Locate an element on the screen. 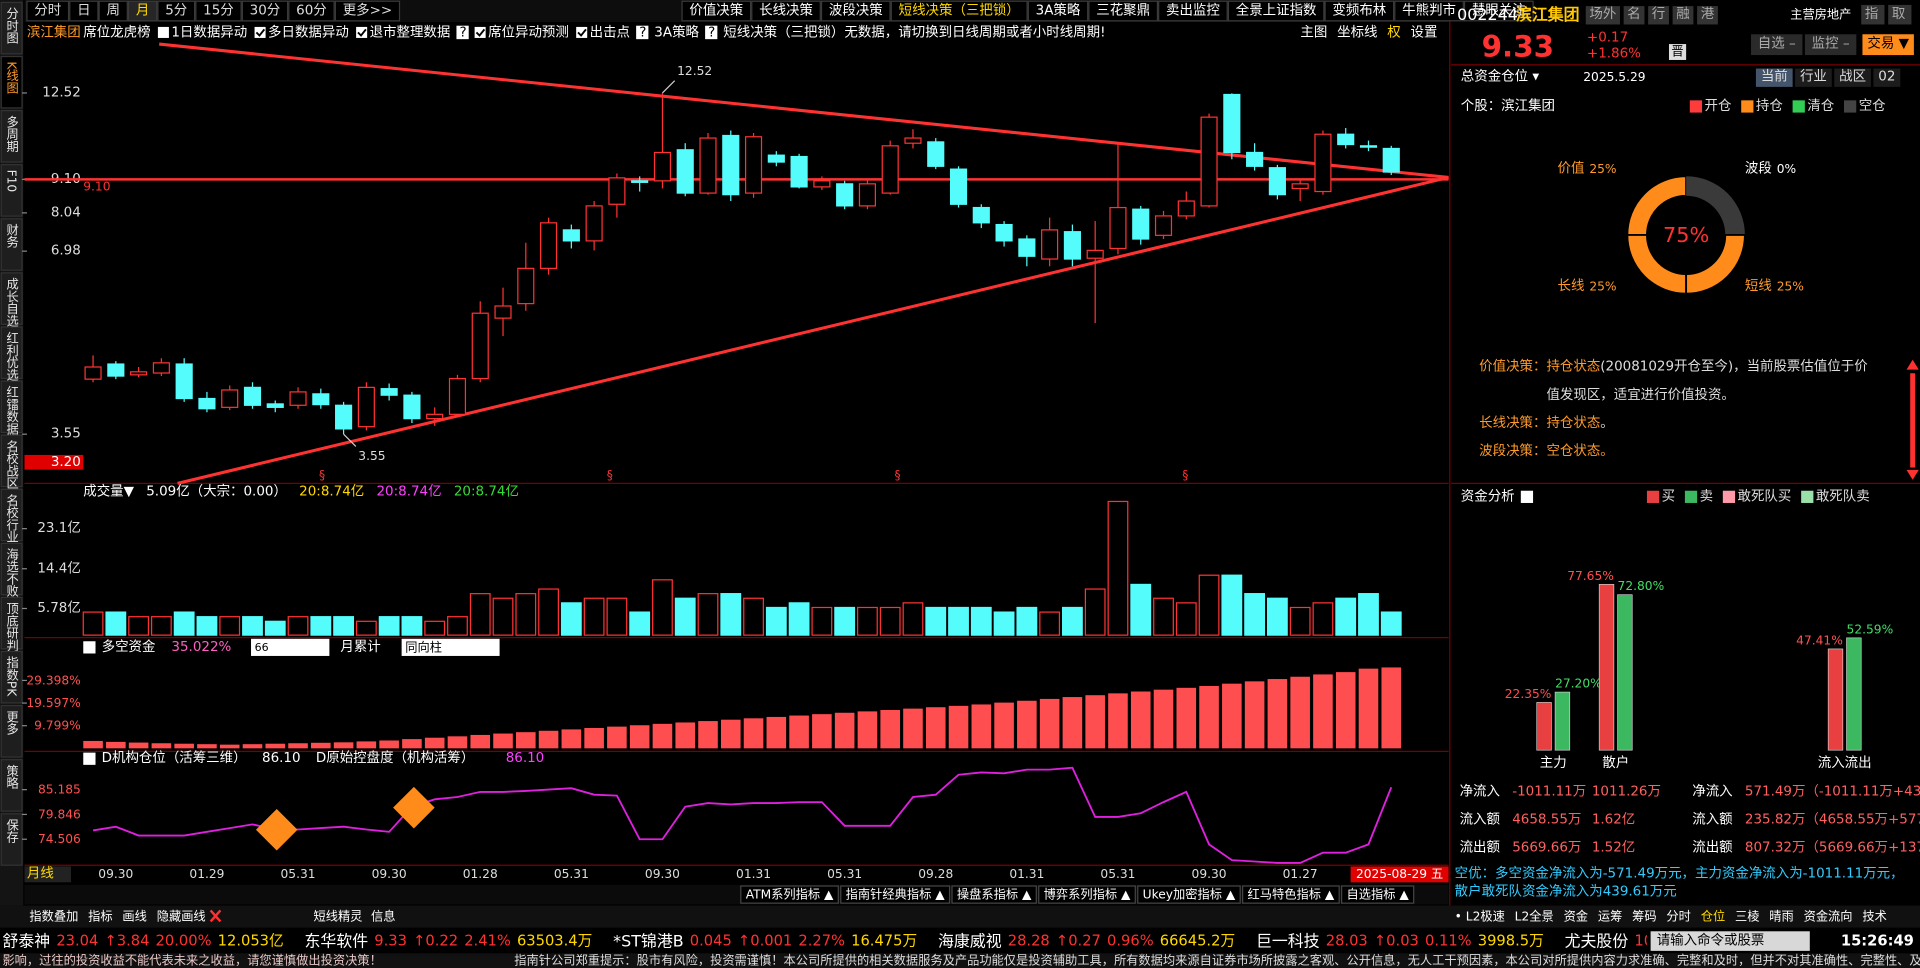  tab: 卖出监控 is located at coordinates (1193, 11).